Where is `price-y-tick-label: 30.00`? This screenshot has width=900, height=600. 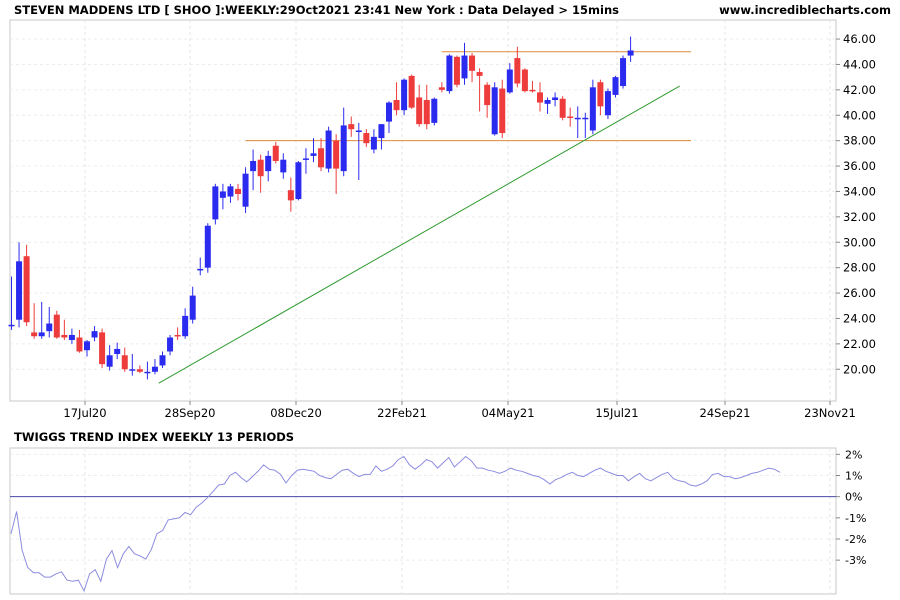 price-y-tick-label: 30.00 is located at coordinates (859, 242).